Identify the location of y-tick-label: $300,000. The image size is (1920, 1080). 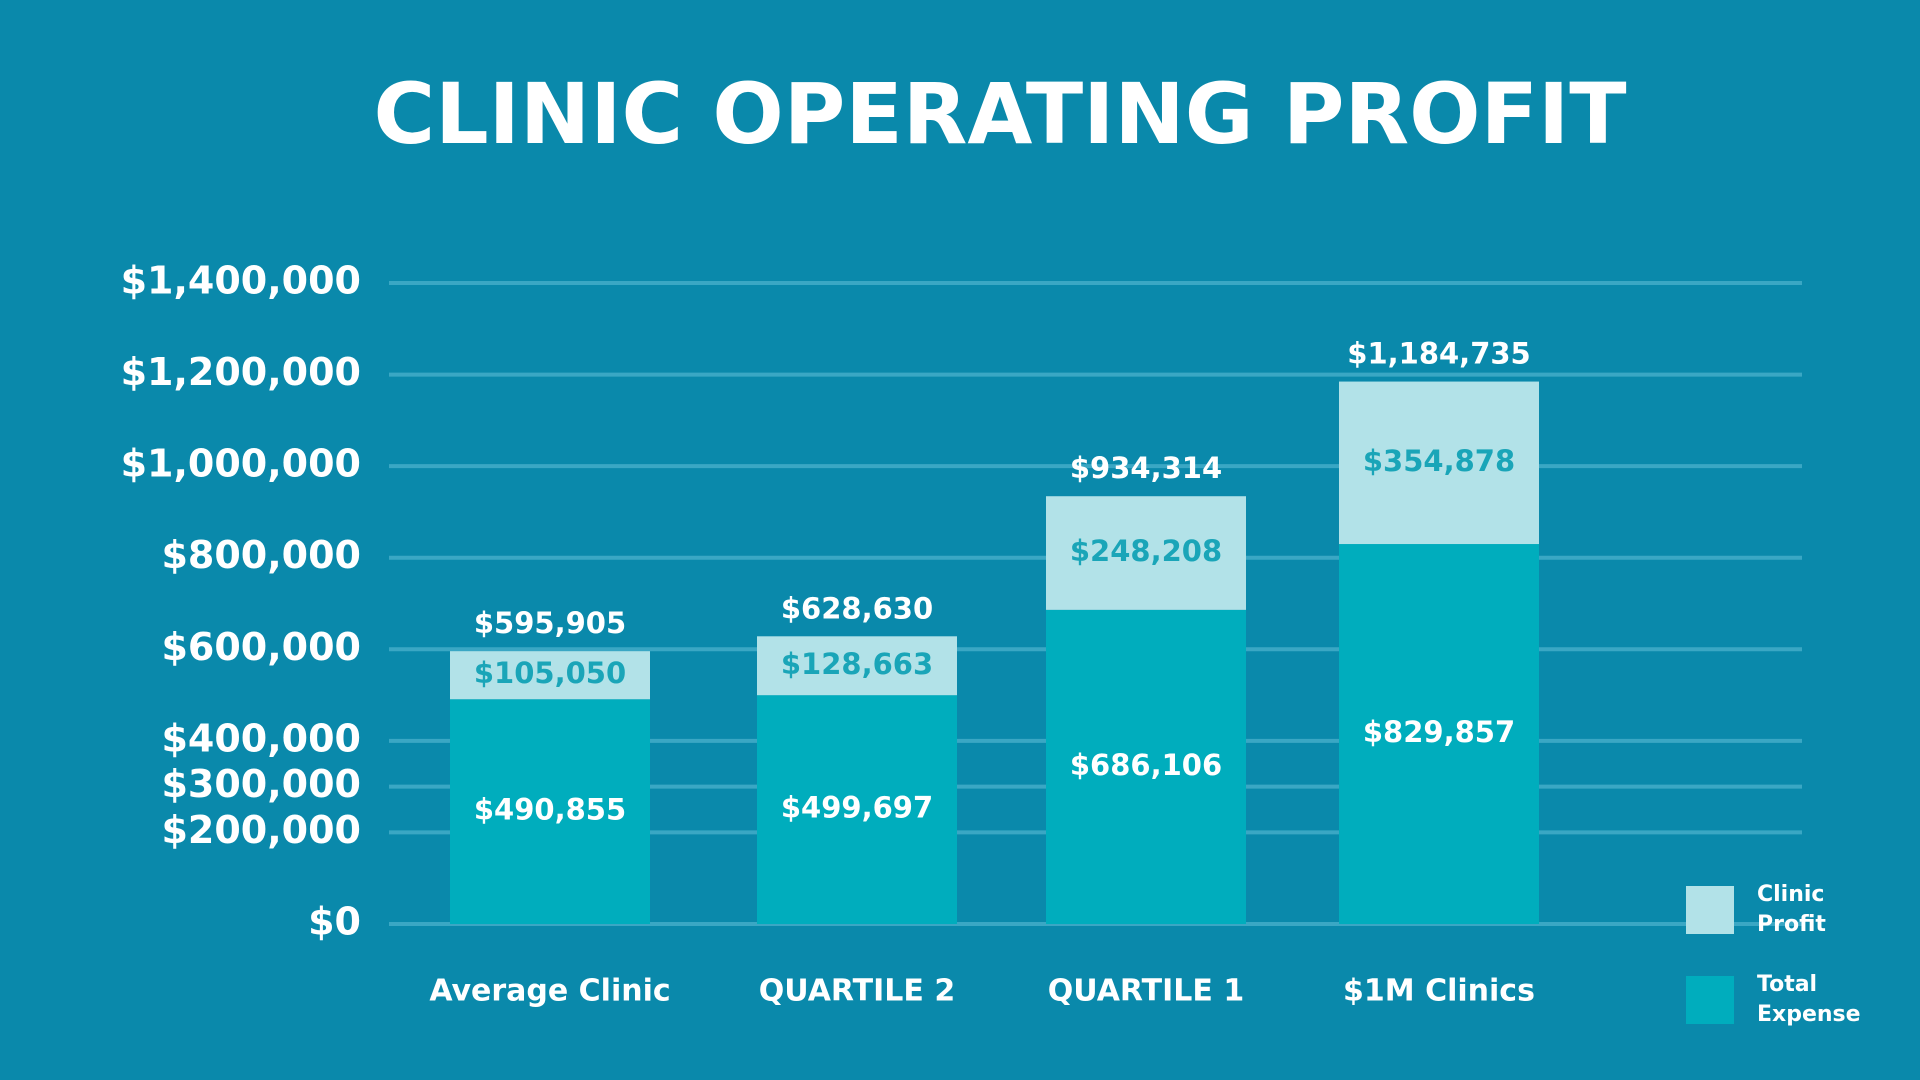
(261, 784).